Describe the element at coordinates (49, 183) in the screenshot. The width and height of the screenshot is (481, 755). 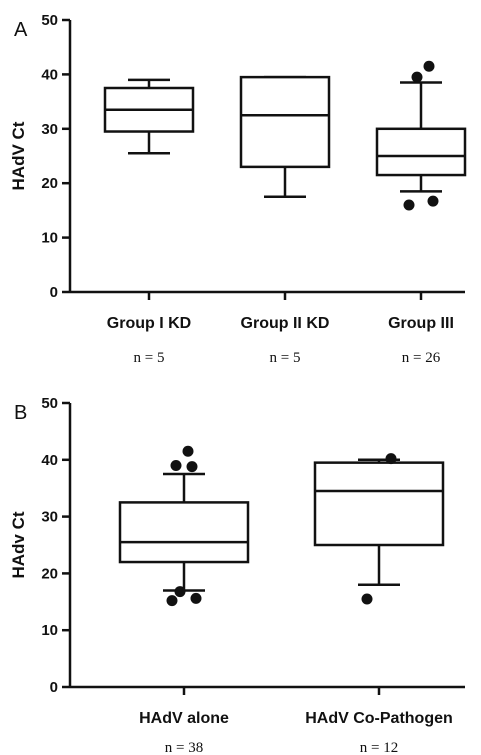
I see `panel-a-y-tick-label: 20` at that location.